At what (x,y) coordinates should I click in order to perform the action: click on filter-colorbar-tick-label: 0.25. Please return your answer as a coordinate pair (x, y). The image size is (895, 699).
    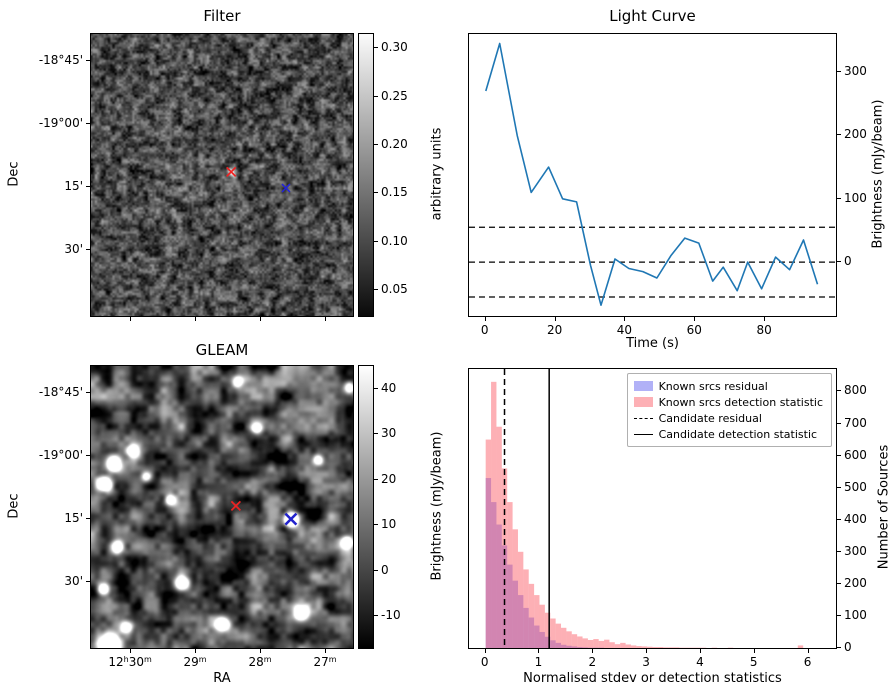
    Looking at the image, I should click on (394, 95).